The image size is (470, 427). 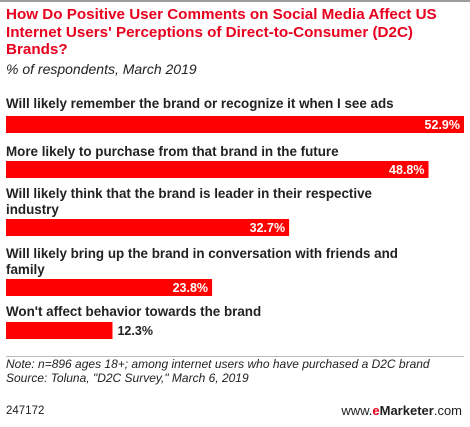 I want to click on chart-id: 247172, so click(x=25, y=411).